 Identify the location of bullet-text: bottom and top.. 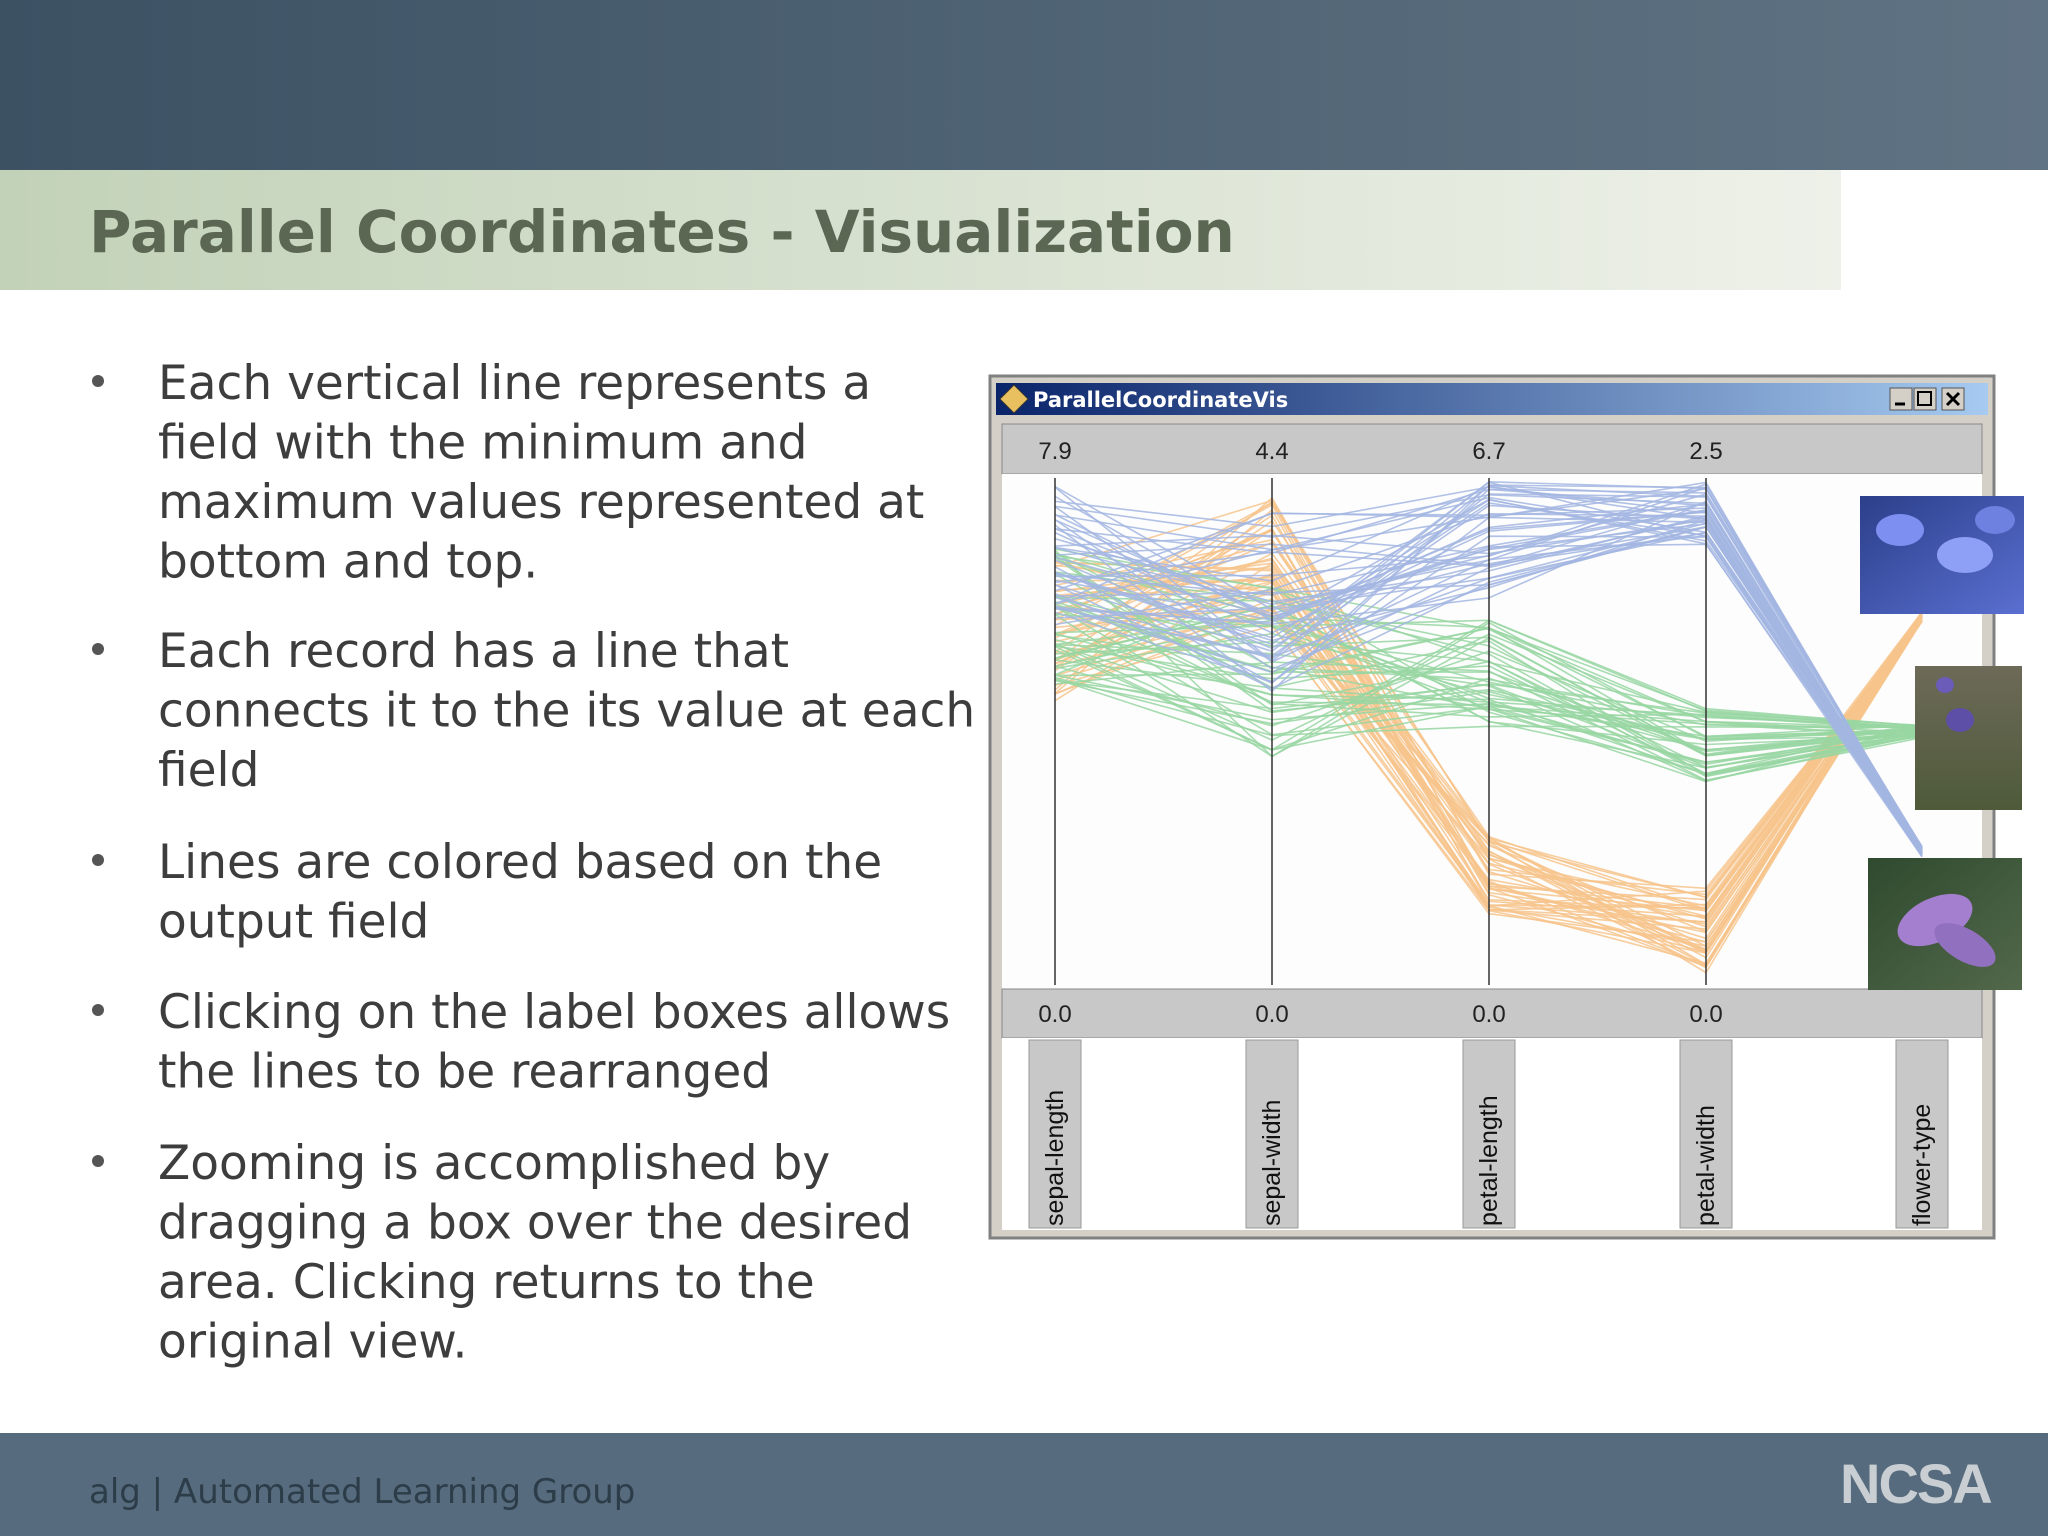
(348, 562).